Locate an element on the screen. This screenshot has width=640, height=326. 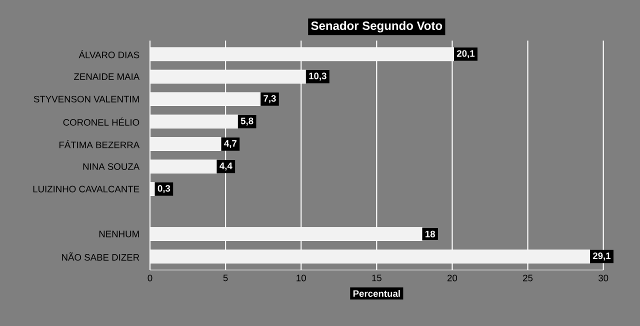
x-tick-label: 5 is located at coordinates (225, 278).